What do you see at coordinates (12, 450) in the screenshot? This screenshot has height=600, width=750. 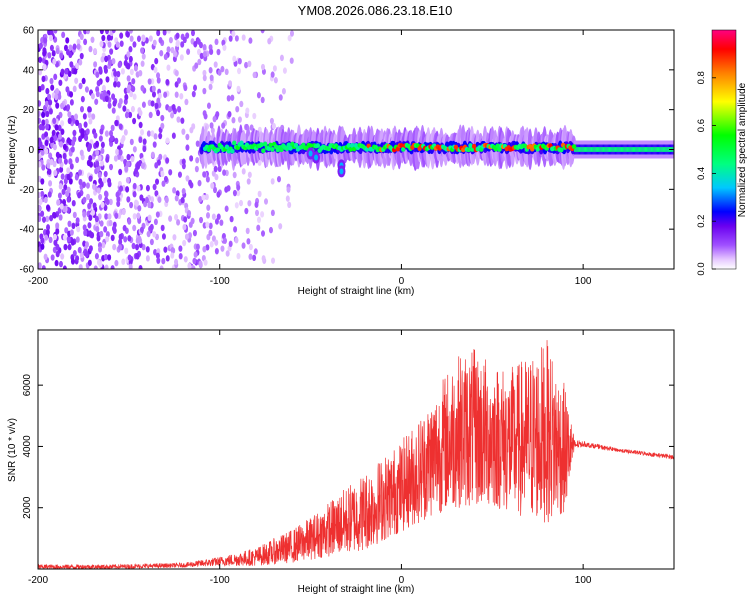 I see `snr-ylabel: SNR (10 * v/v)` at bounding box center [12, 450].